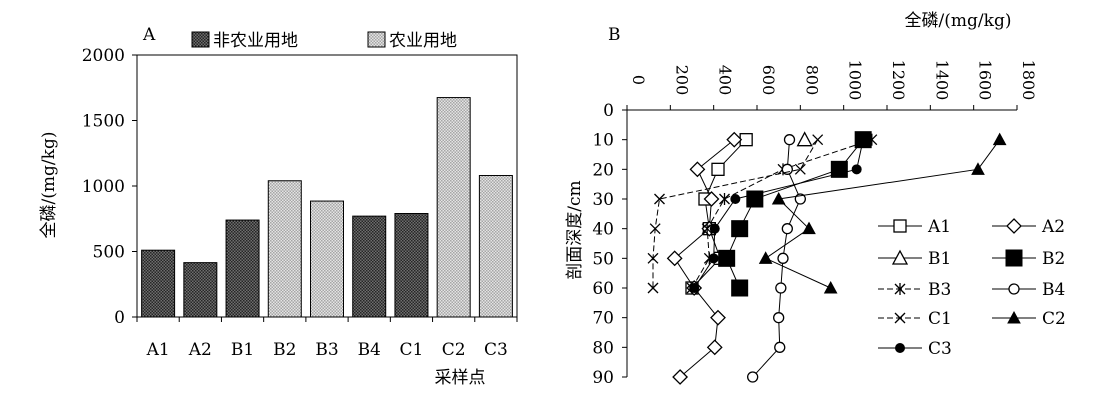  Describe the element at coordinates (915, 349) in the screenshot. I see `legend-item-C3: C3` at that location.